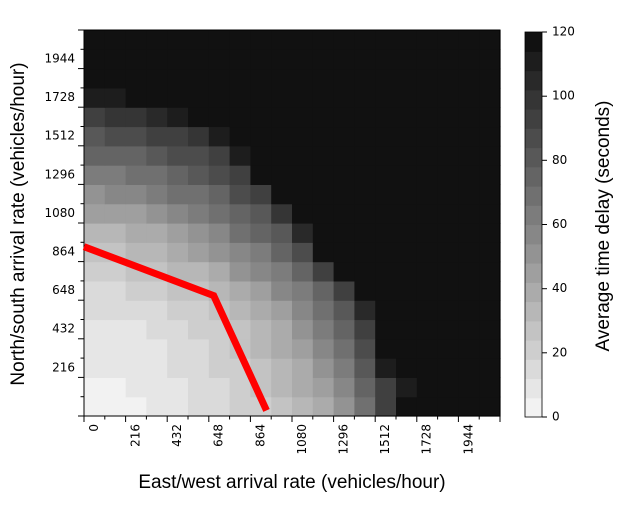 The width and height of the screenshot is (628, 510). Describe the element at coordinates (59, 58) in the screenshot. I see `y-tick-label: 1944` at that location.